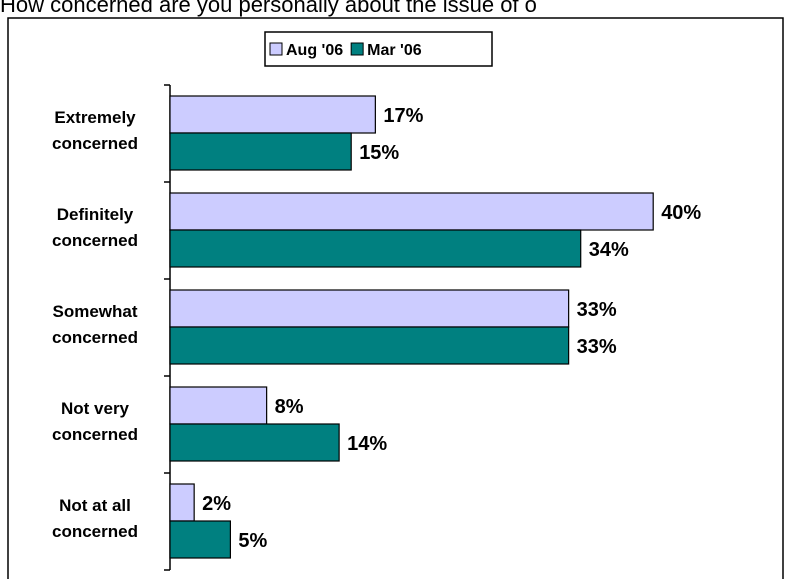 The width and height of the screenshot is (790, 579). What do you see at coordinates (367, 444) in the screenshot?
I see `value-label: 14%` at bounding box center [367, 444].